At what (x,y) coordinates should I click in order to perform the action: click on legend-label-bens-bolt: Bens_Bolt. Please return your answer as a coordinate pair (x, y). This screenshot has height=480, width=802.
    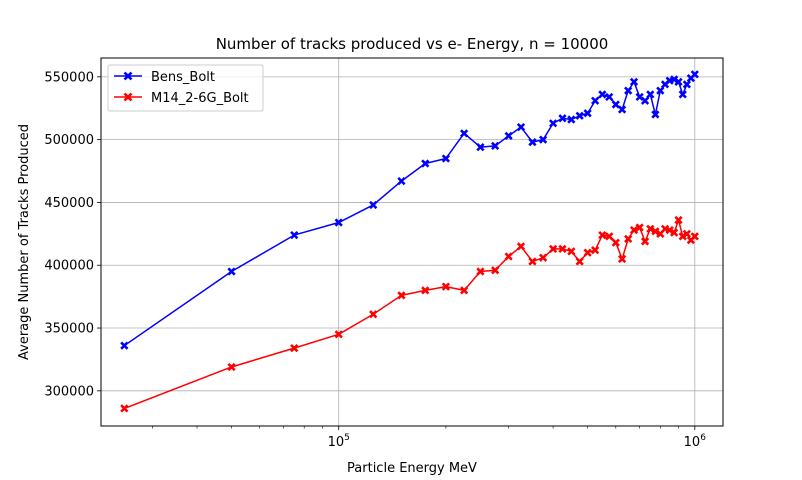
    Looking at the image, I should click on (183, 77).